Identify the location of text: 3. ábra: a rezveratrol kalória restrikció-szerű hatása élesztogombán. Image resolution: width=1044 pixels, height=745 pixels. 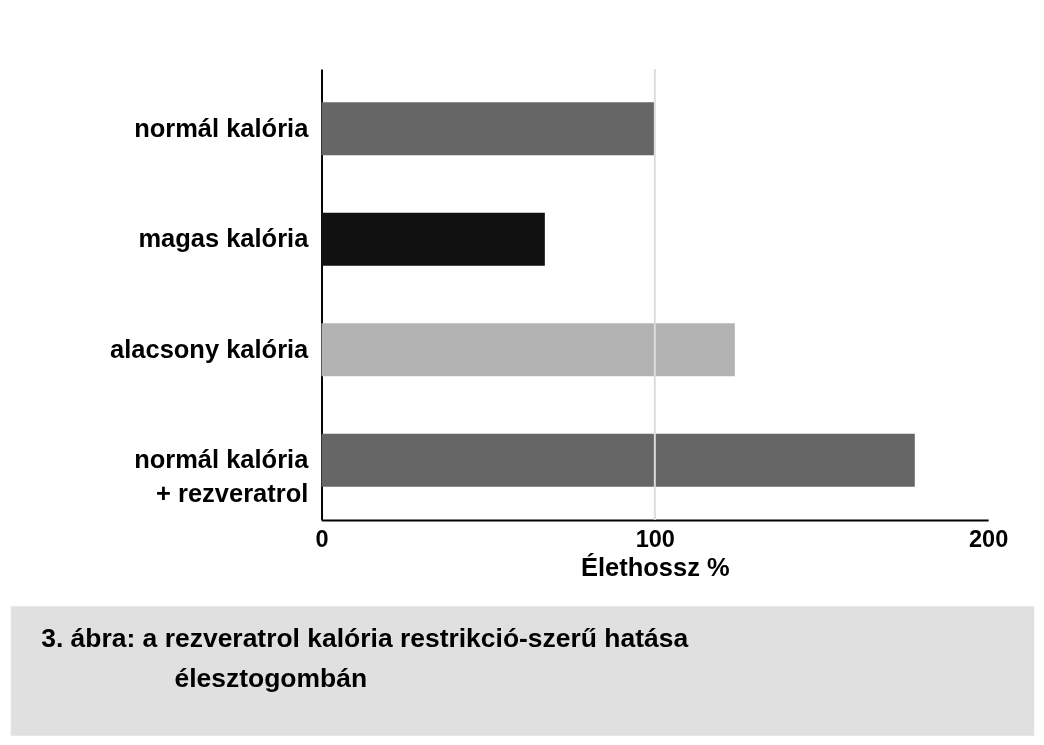
(365, 658).